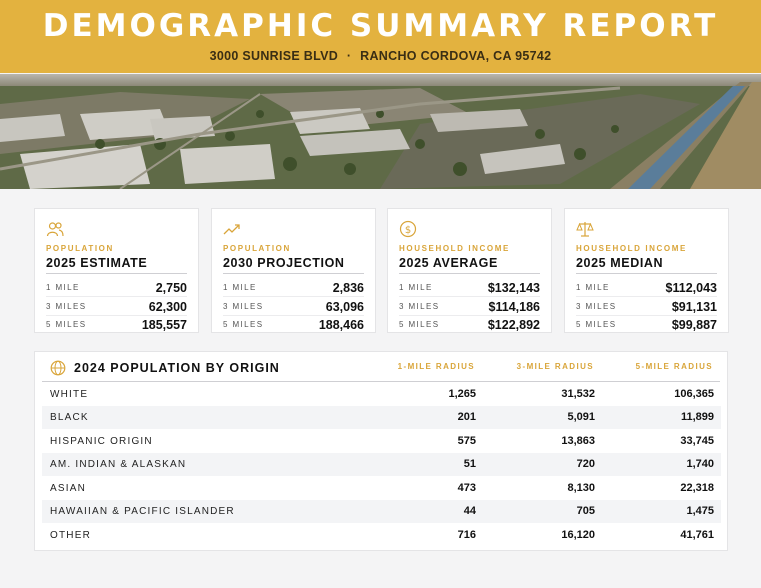 This screenshot has width=761, height=588. Describe the element at coordinates (585, 229) in the screenshot. I see `scale-icon` at that location.